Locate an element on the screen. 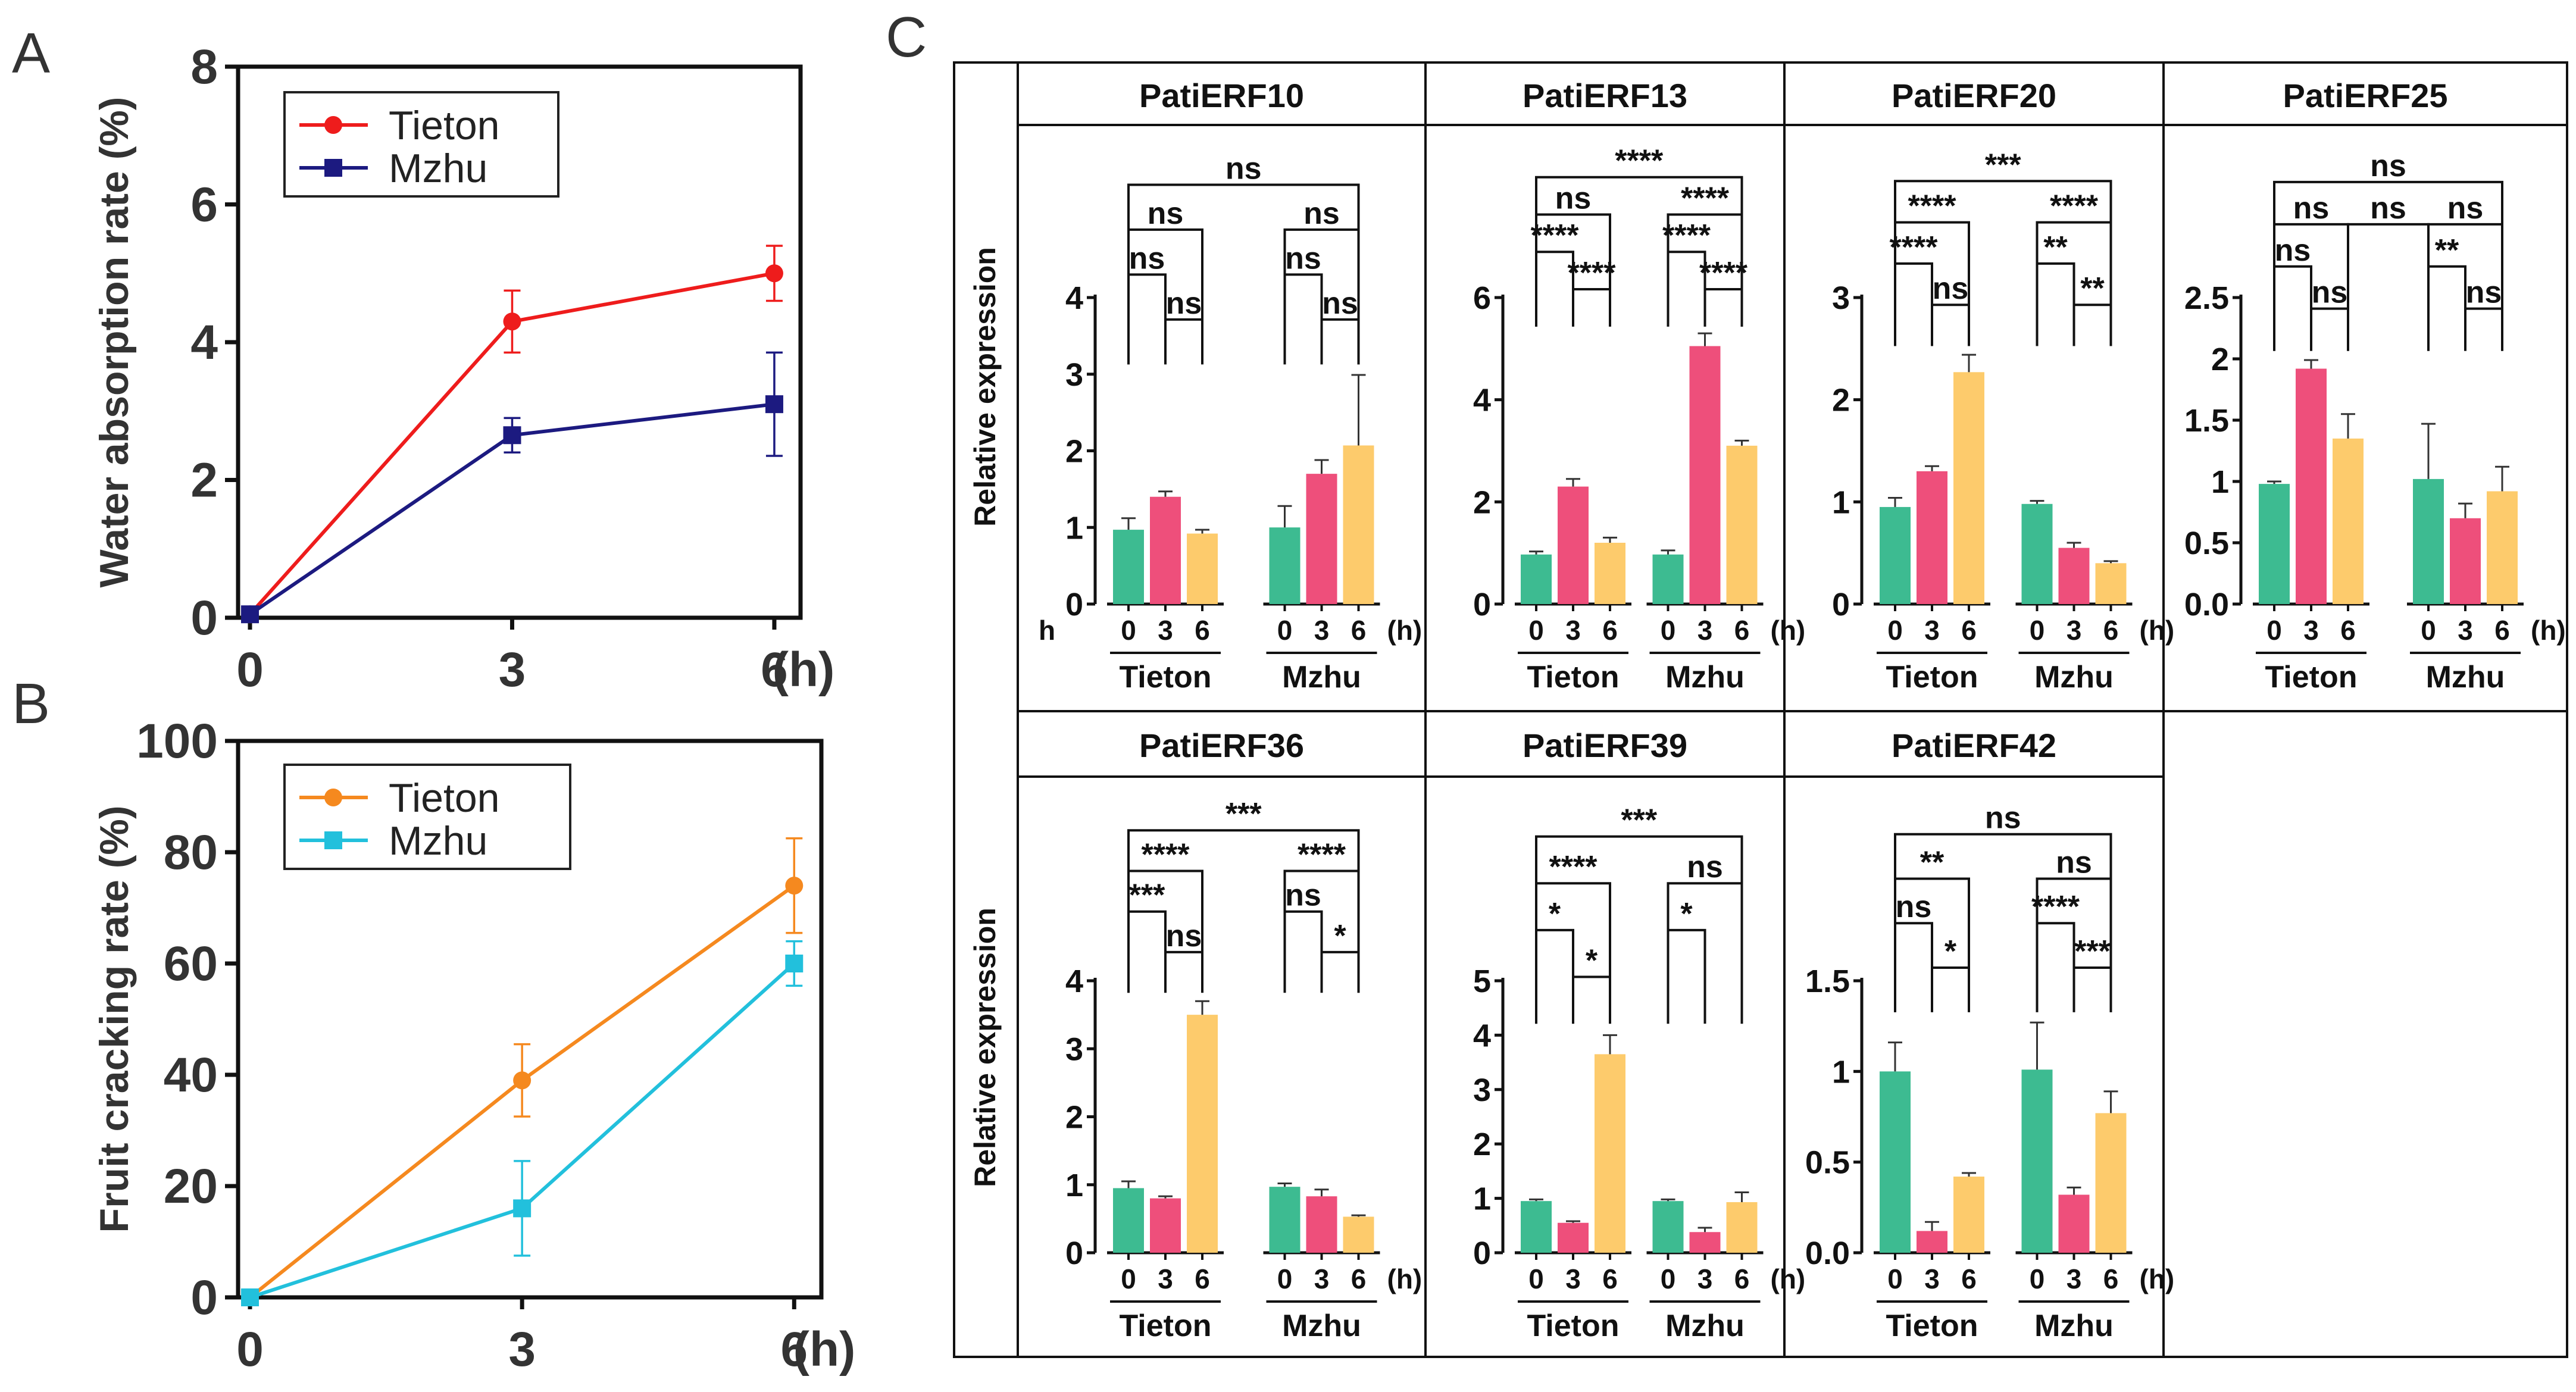 This screenshot has width=2576, height=1392. significance-label: * is located at coordinates (1686, 914).